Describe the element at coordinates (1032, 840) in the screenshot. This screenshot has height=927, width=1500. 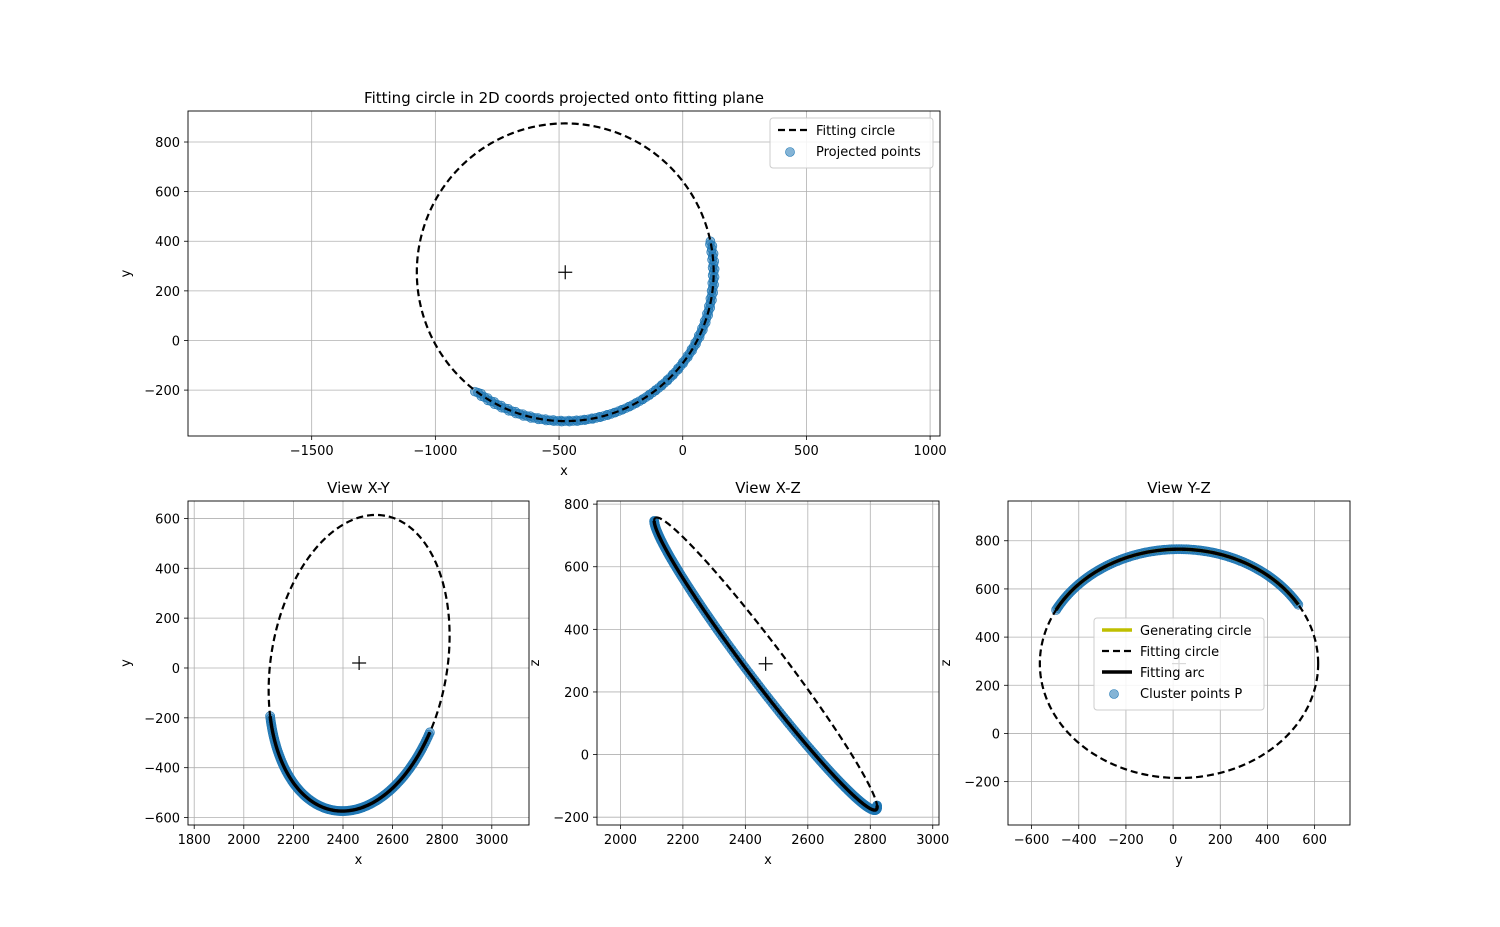
I see `x-tick-label: −600` at that location.